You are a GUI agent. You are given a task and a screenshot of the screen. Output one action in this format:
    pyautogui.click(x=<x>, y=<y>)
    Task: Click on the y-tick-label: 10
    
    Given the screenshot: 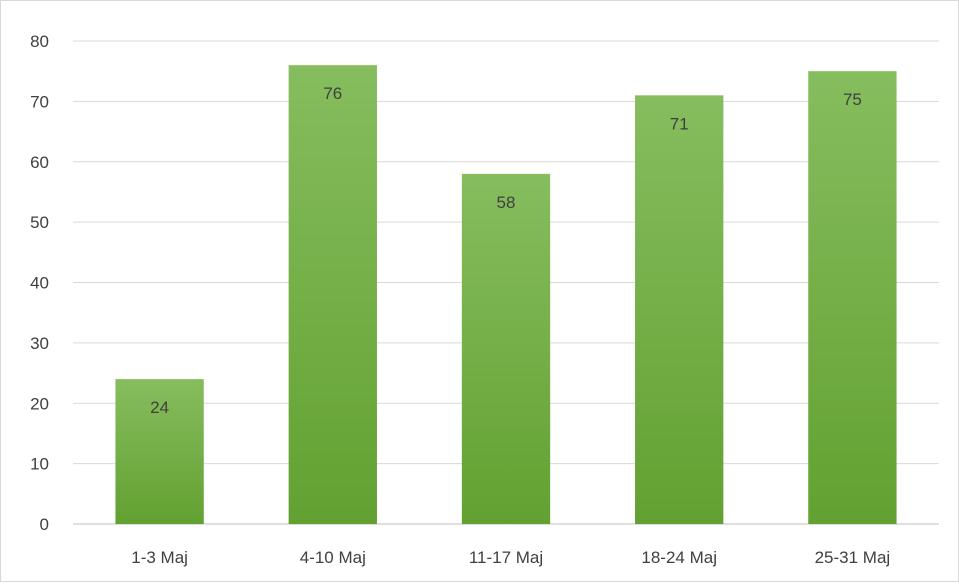 What is the action you would take?
    pyautogui.click(x=39, y=464)
    